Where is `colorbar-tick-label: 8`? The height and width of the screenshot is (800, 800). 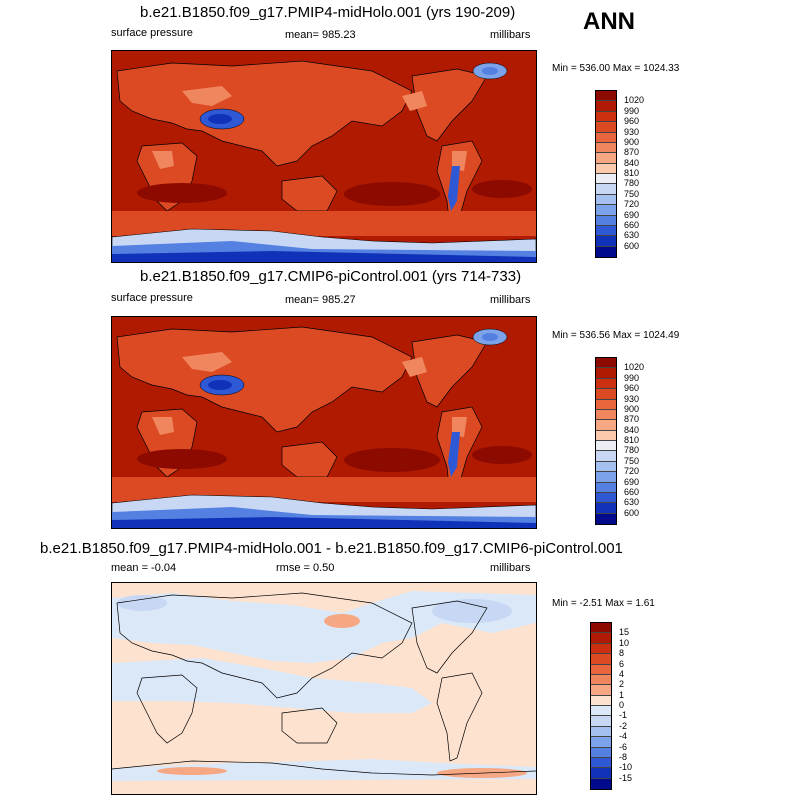
colorbar-tick-label: 8 is located at coordinates (622, 653).